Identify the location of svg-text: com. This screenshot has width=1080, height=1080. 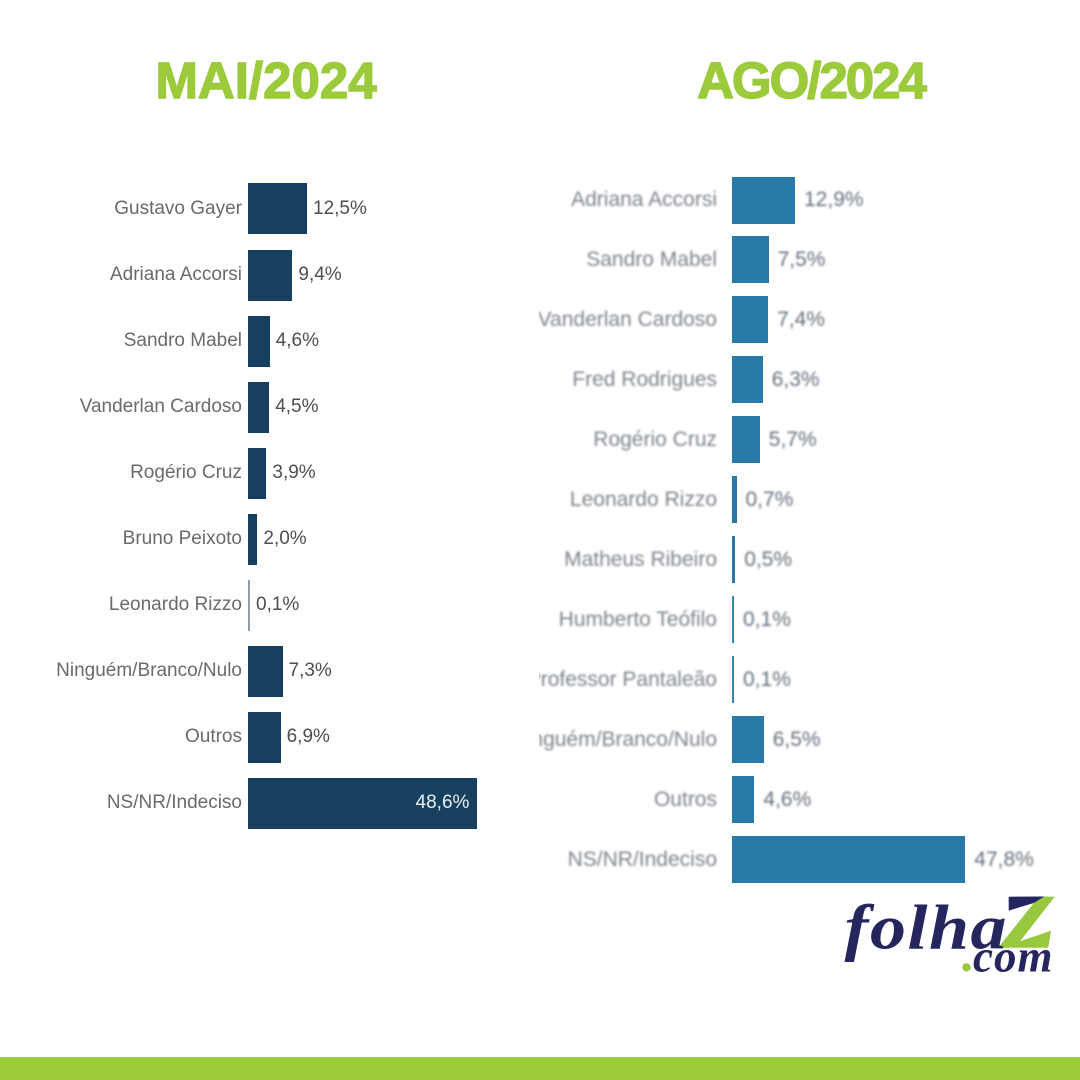
(1013, 957).